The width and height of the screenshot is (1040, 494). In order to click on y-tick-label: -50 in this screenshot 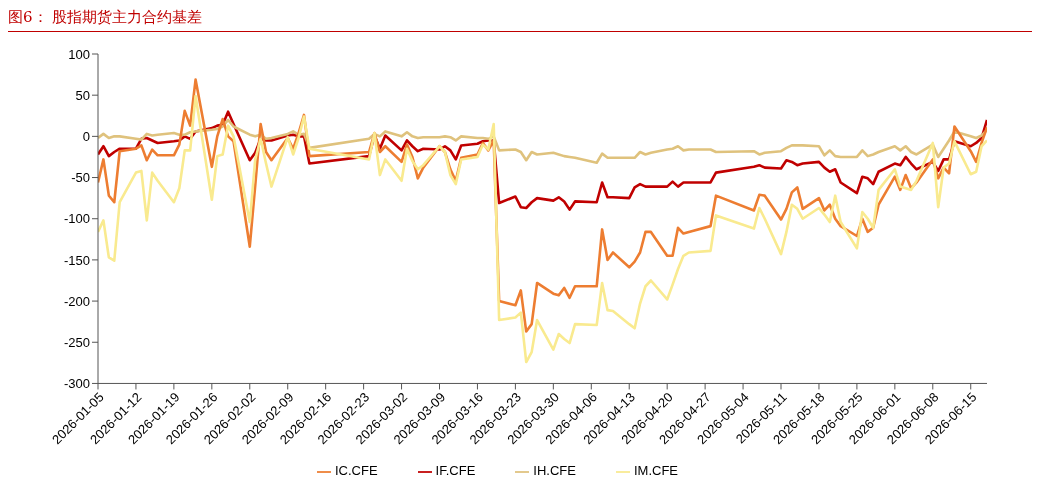, I will do `click(80, 178)`.